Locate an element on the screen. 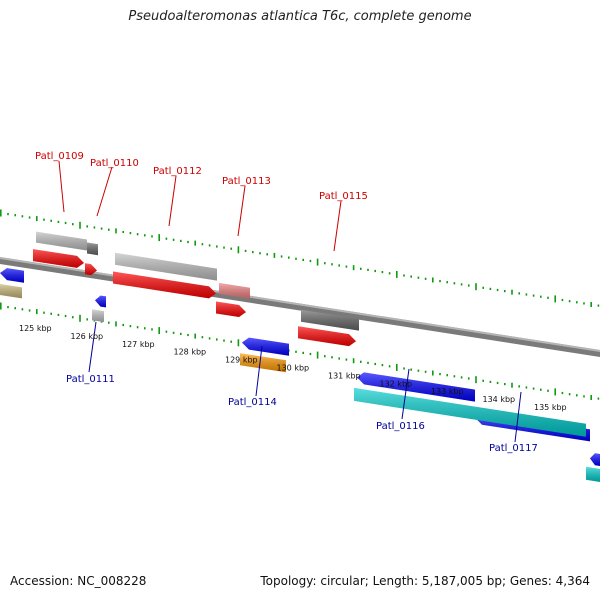 This screenshot has width=600, height=600. scale-label: 130 kbp is located at coordinates (293, 368).